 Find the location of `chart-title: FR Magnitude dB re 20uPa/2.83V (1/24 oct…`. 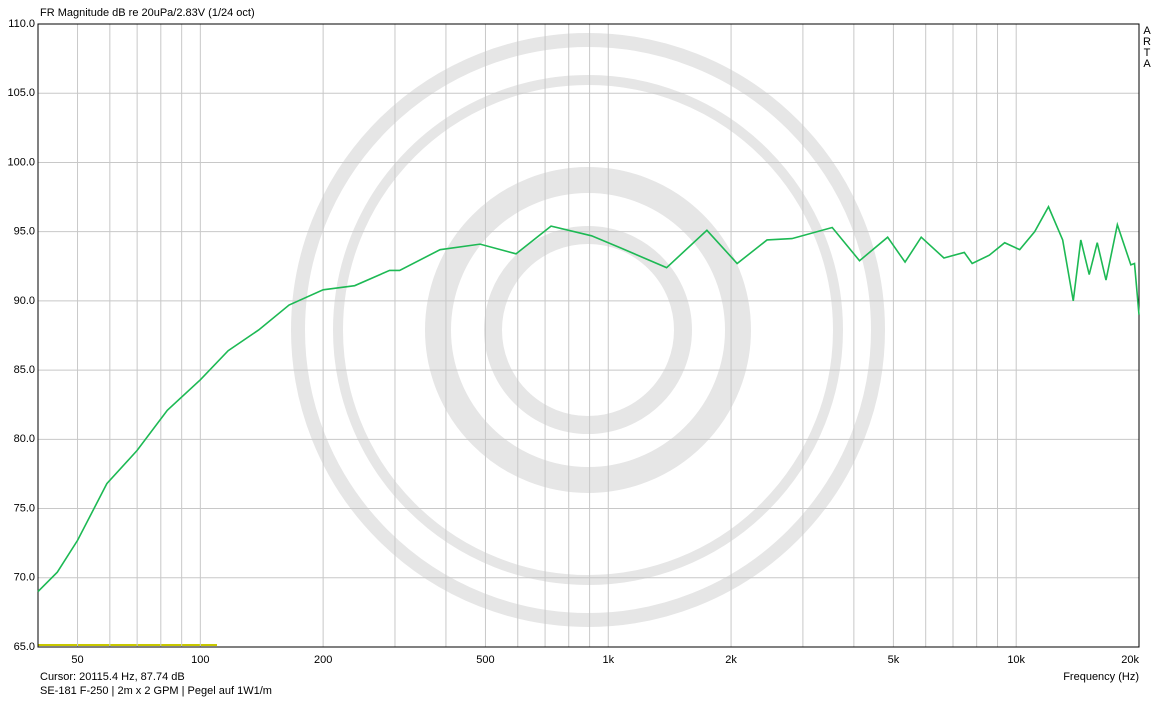

chart-title: FR Magnitude dB re 20uPa/2.83V (1/24 oct… is located at coordinates (147, 13).